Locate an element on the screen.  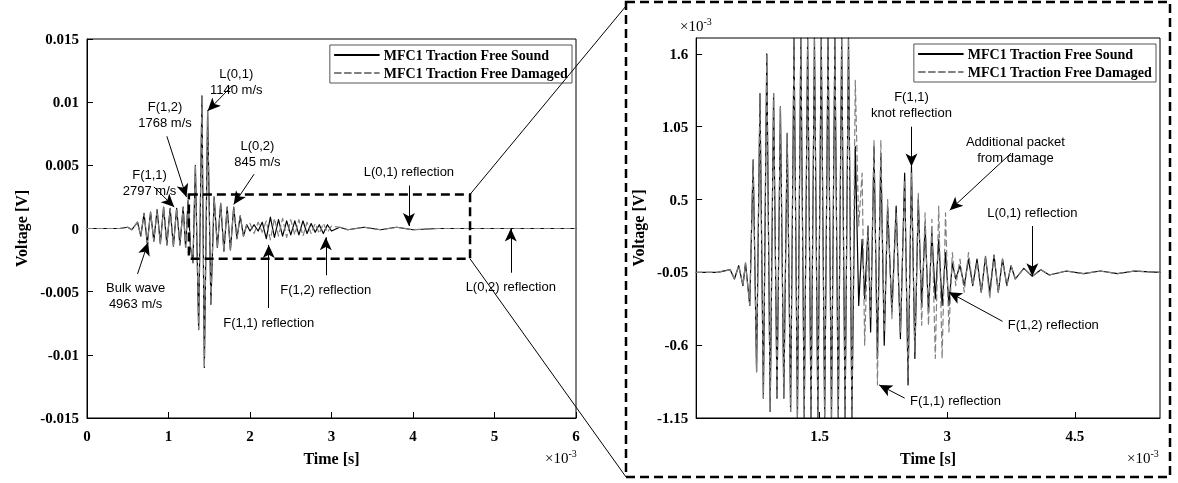
y-tick-label: 0.005 is located at coordinates (62, 165).